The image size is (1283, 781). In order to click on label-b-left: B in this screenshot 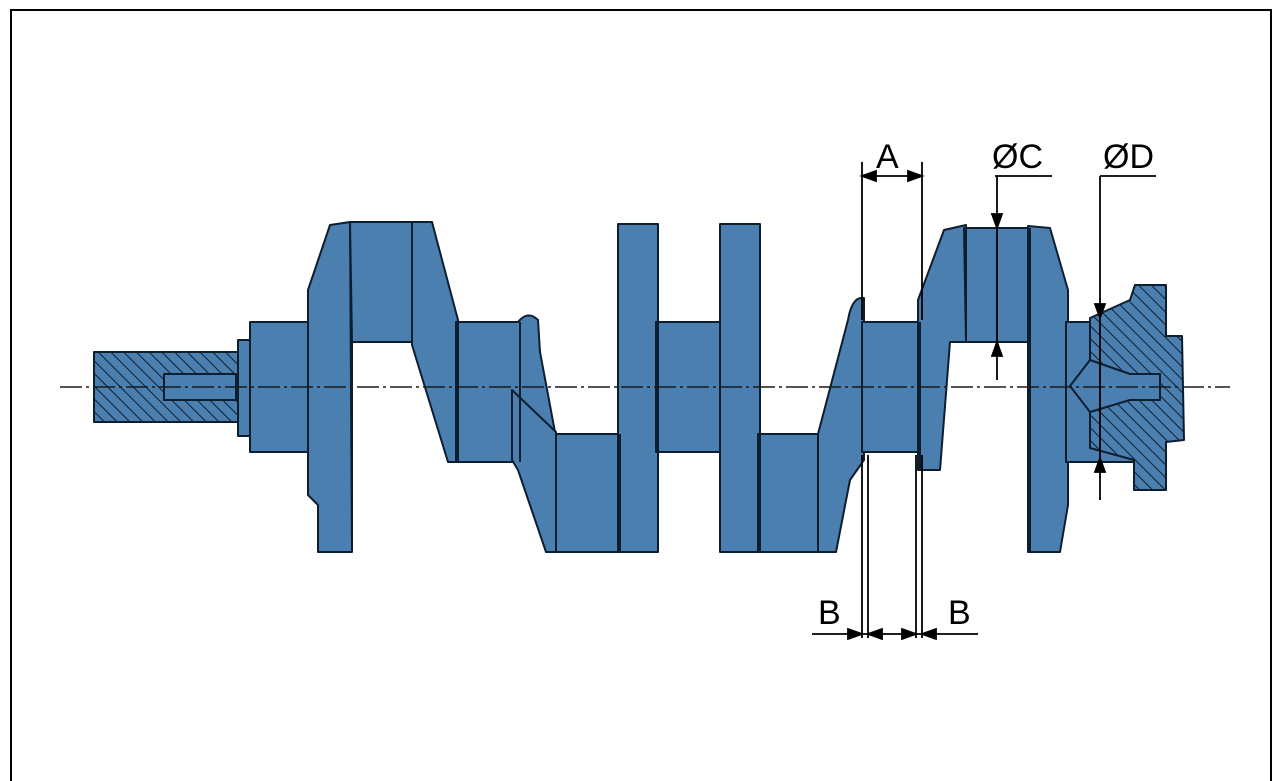, I will do `click(829, 613)`.